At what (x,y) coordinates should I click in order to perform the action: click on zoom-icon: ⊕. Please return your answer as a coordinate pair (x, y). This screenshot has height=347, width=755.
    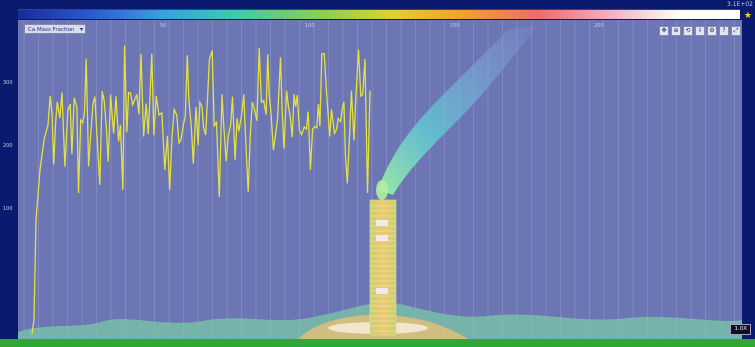
    Looking at the image, I should click on (676, 31).